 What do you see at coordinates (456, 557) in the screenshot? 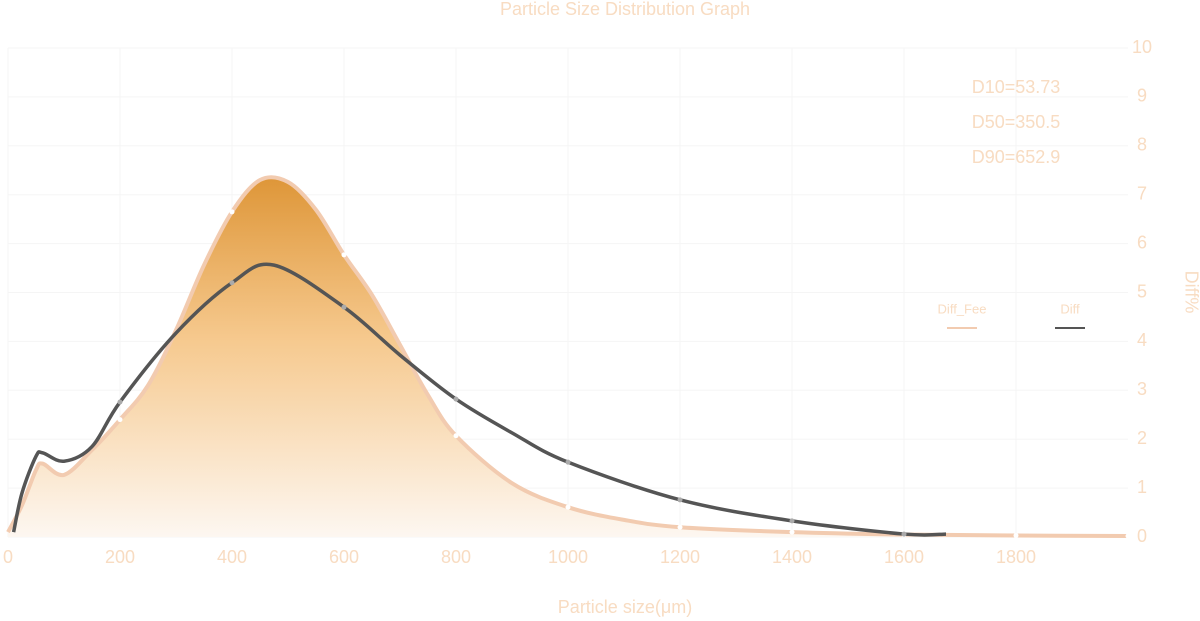
I see `x-tick-label: 800` at bounding box center [456, 557].